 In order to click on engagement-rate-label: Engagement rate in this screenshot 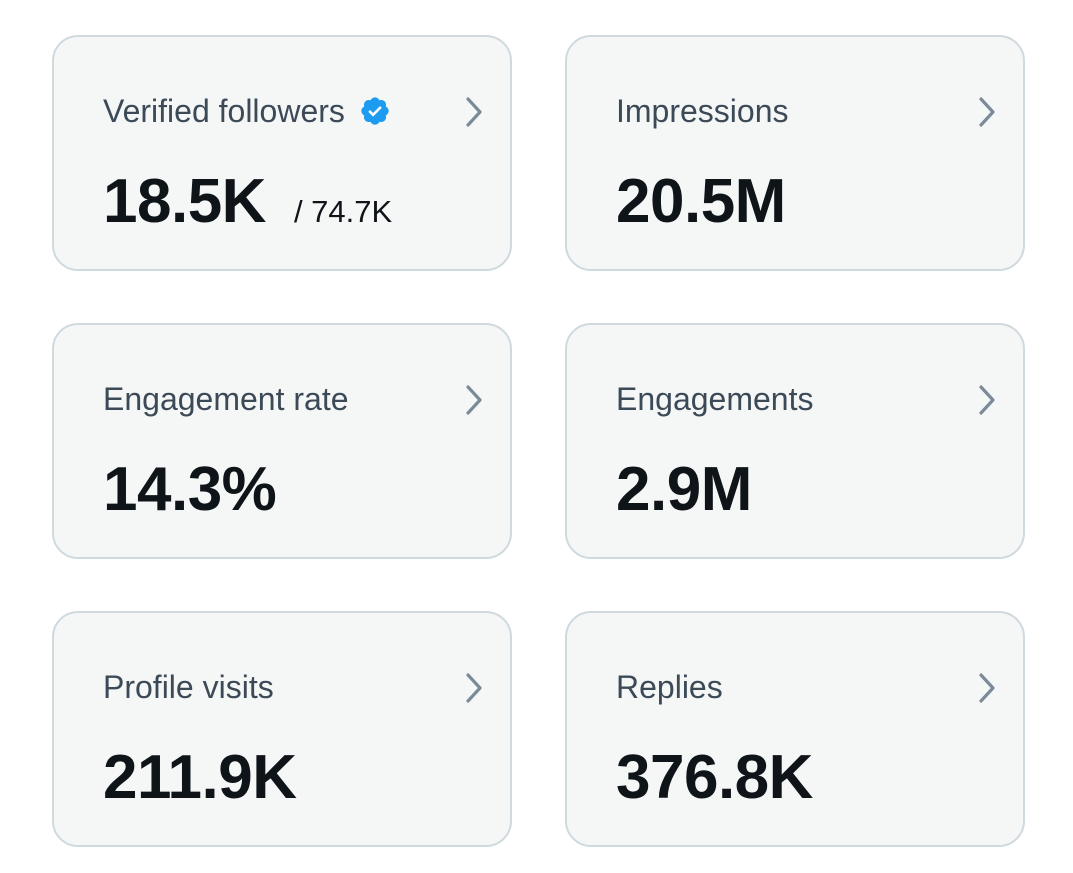, I will do `click(226, 399)`.